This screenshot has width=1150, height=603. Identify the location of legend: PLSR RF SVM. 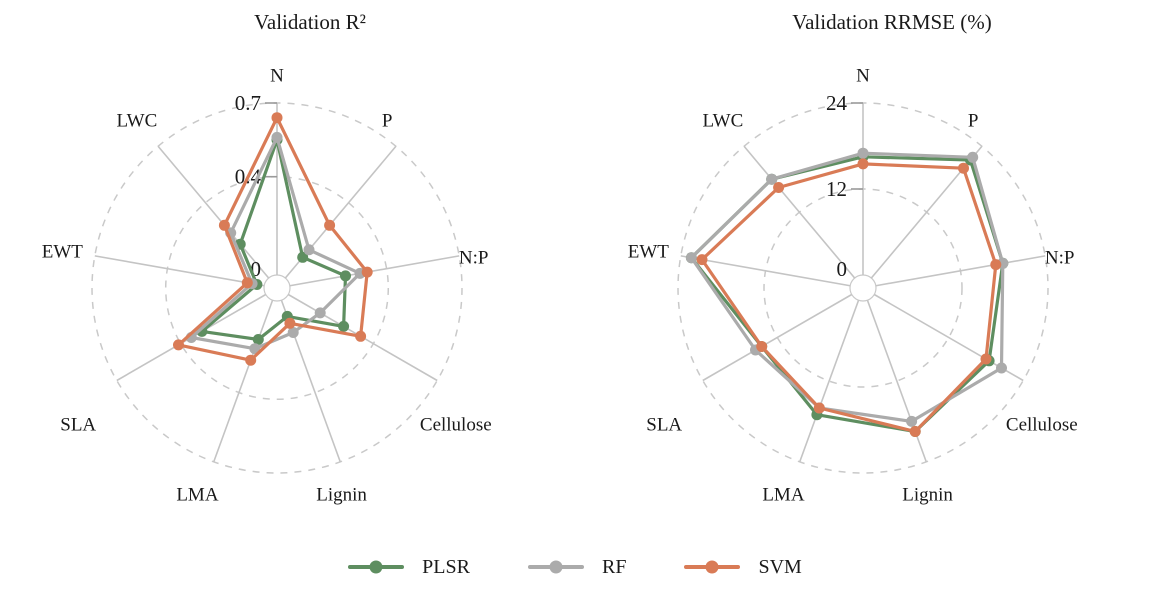
(575, 567).